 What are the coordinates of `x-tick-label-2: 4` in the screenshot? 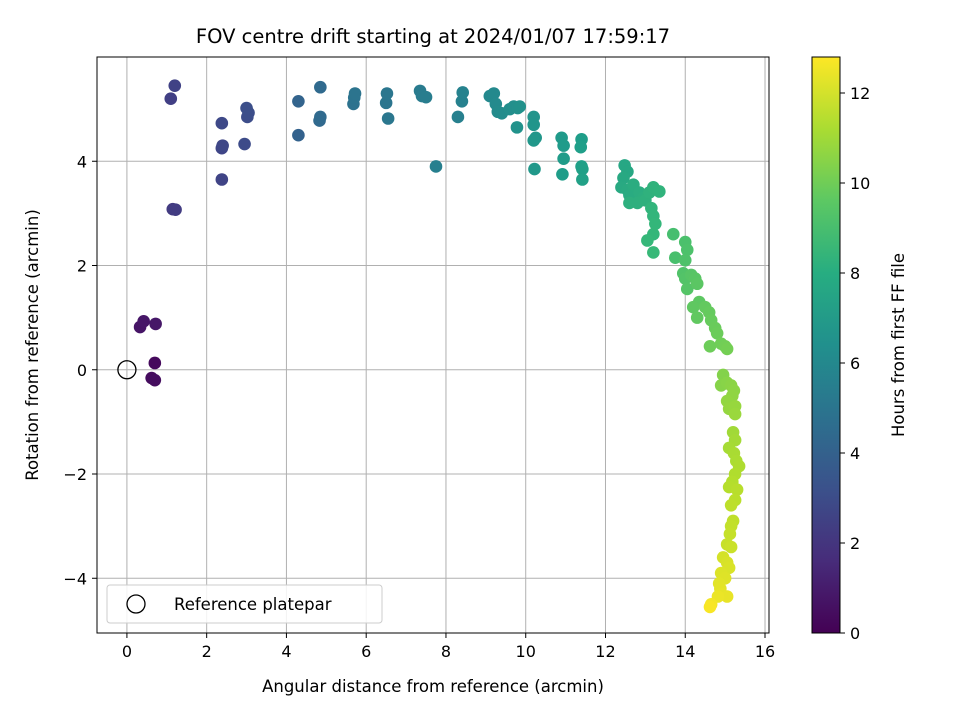 It's located at (286, 651).